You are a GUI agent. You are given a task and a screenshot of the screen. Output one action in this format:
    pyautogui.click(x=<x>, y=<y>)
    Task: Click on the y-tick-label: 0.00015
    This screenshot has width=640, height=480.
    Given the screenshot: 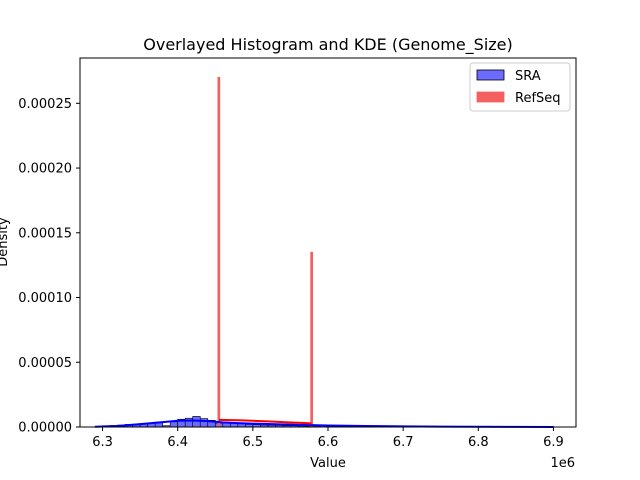 What is the action you would take?
    pyautogui.click(x=45, y=233)
    